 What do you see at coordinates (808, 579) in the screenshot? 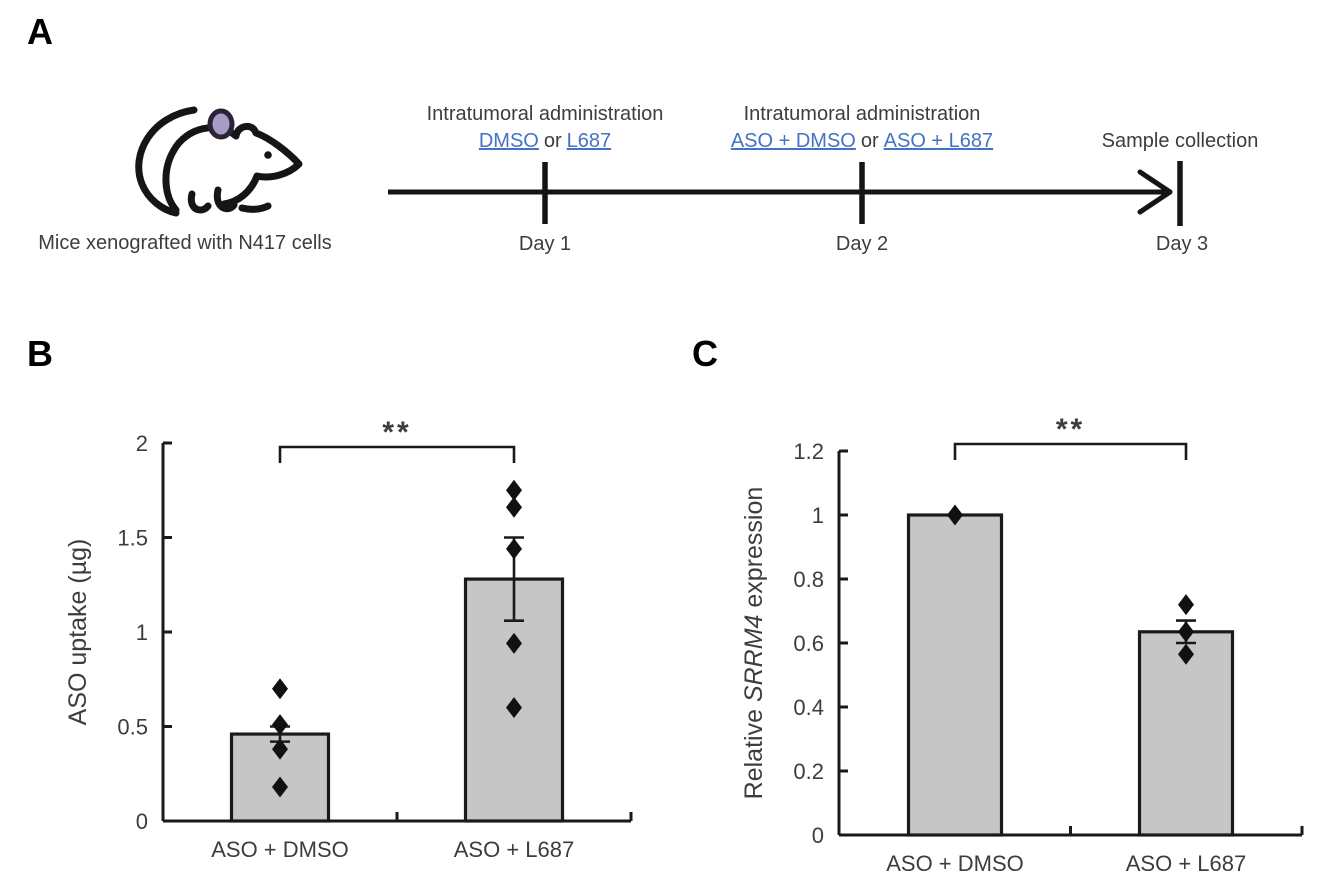
I see `y-tick-label: 0.8` at bounding box center [808, 579].